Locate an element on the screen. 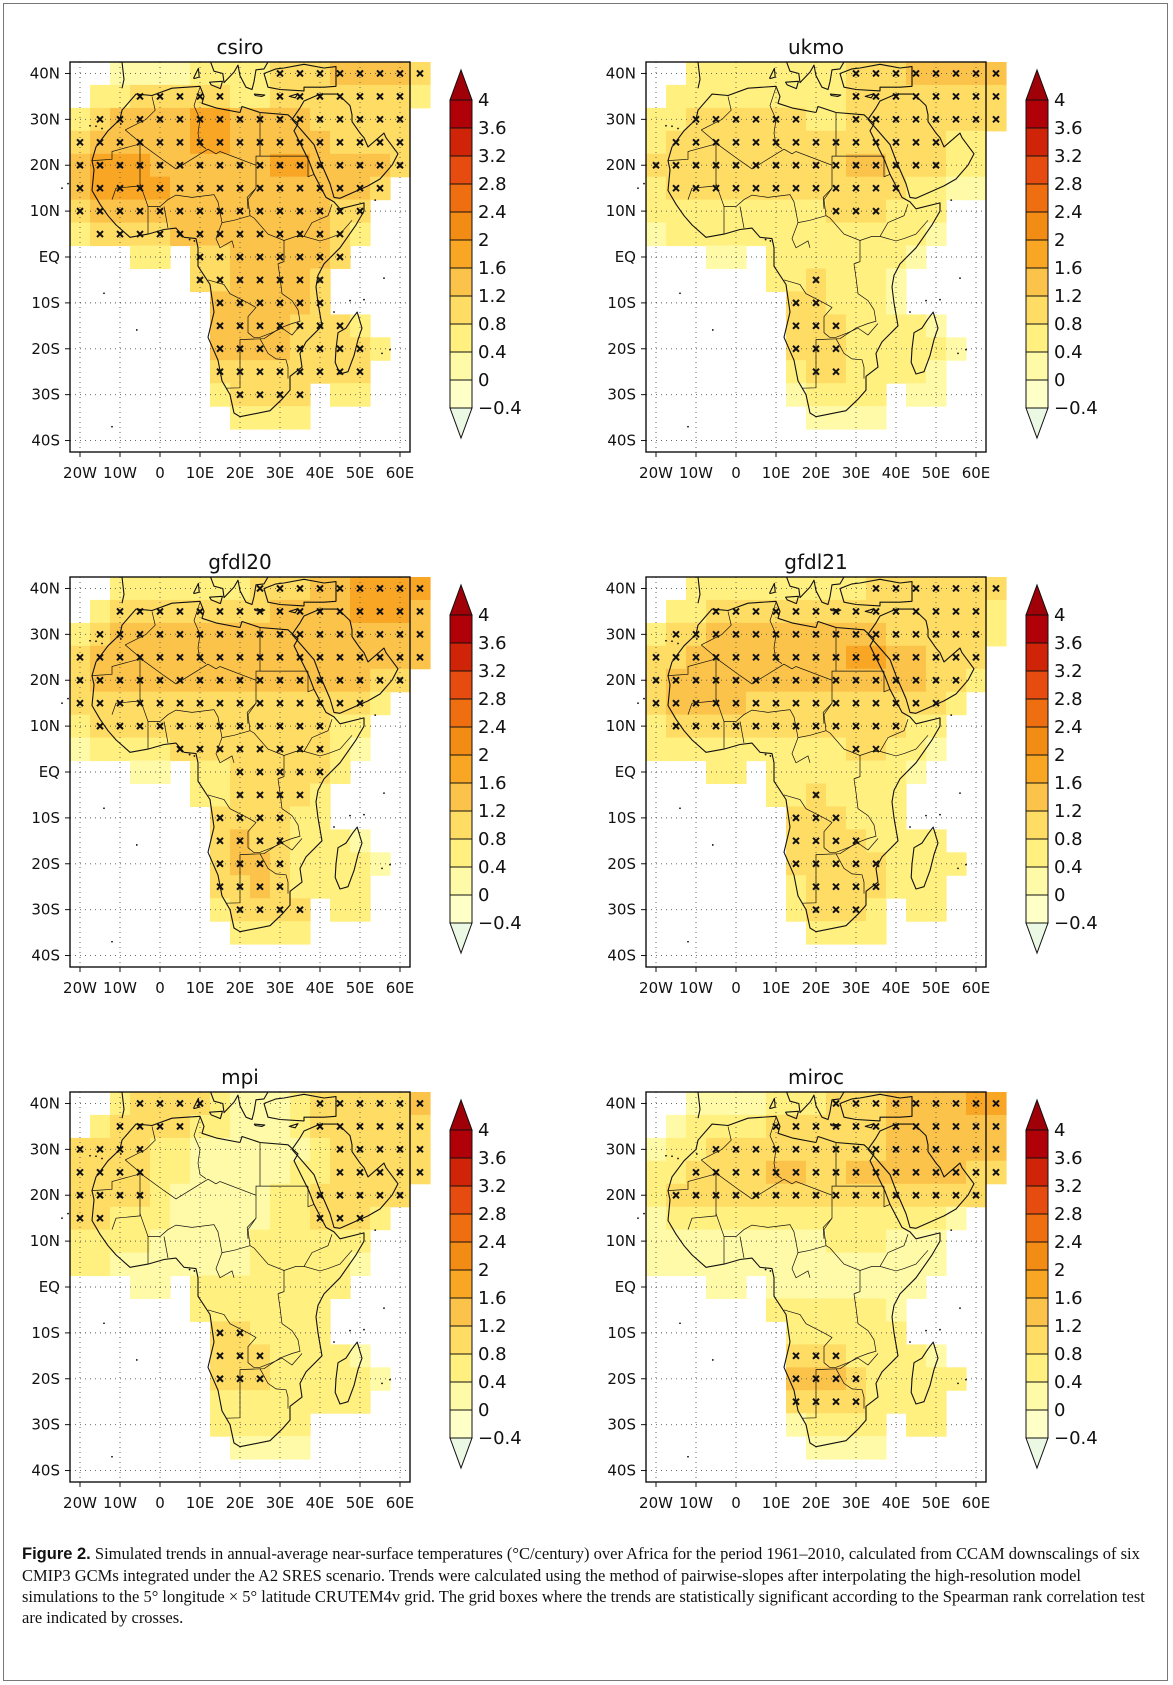 The image size is (1173, 1685). colorbar-label: 2.4 is located at coordinates (492, 727).